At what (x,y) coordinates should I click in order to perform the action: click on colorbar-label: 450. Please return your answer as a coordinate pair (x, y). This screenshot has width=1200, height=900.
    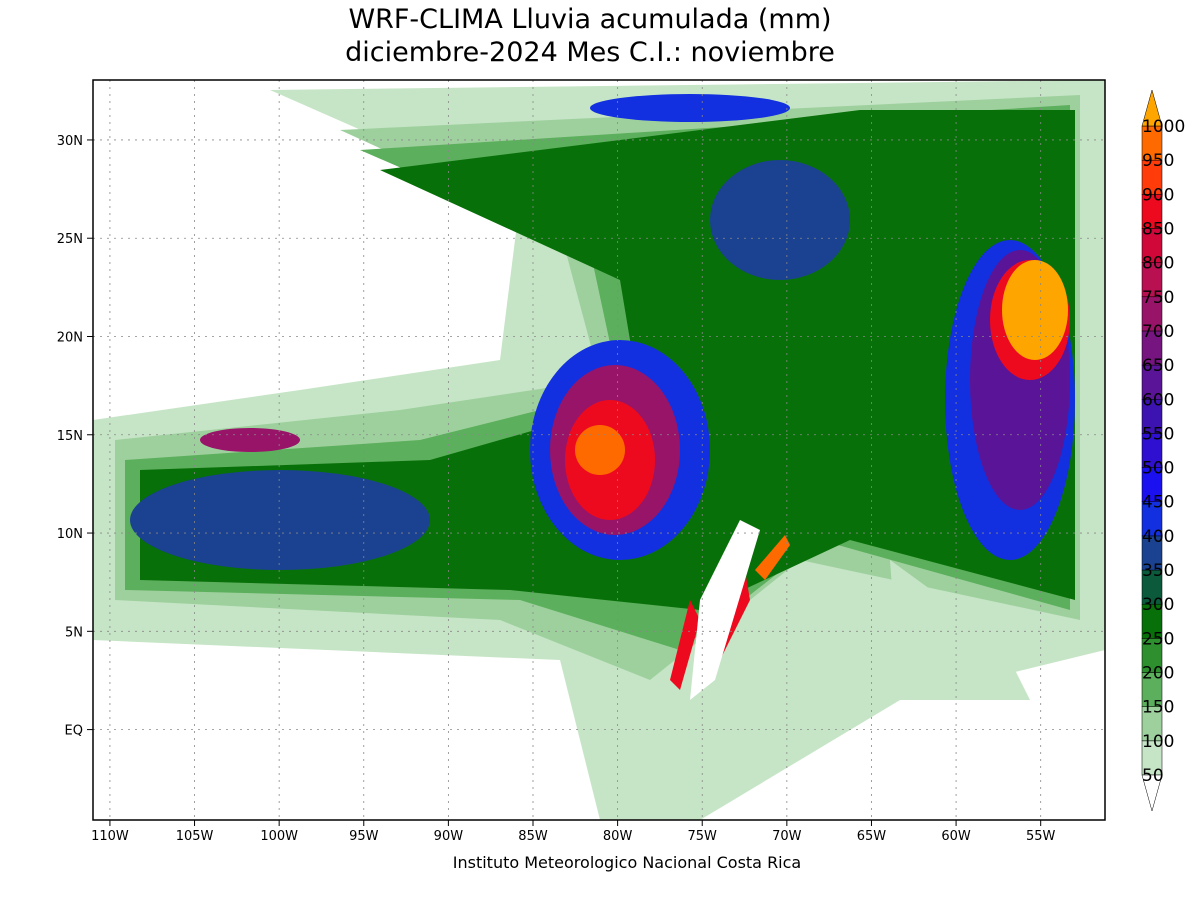
    Looking at the image, I should click on (1158, 503).